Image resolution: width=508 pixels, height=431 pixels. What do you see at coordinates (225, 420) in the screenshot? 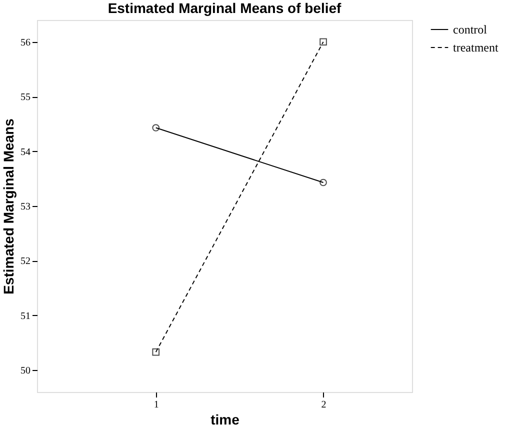
I see `x-axis-title: time` at bounding box center [225, 420].